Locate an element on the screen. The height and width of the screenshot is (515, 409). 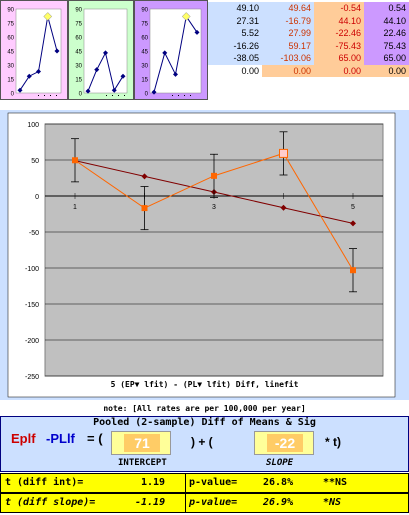
equation-lhs-pllf: -PLlf is located at coordinates (60, 438).